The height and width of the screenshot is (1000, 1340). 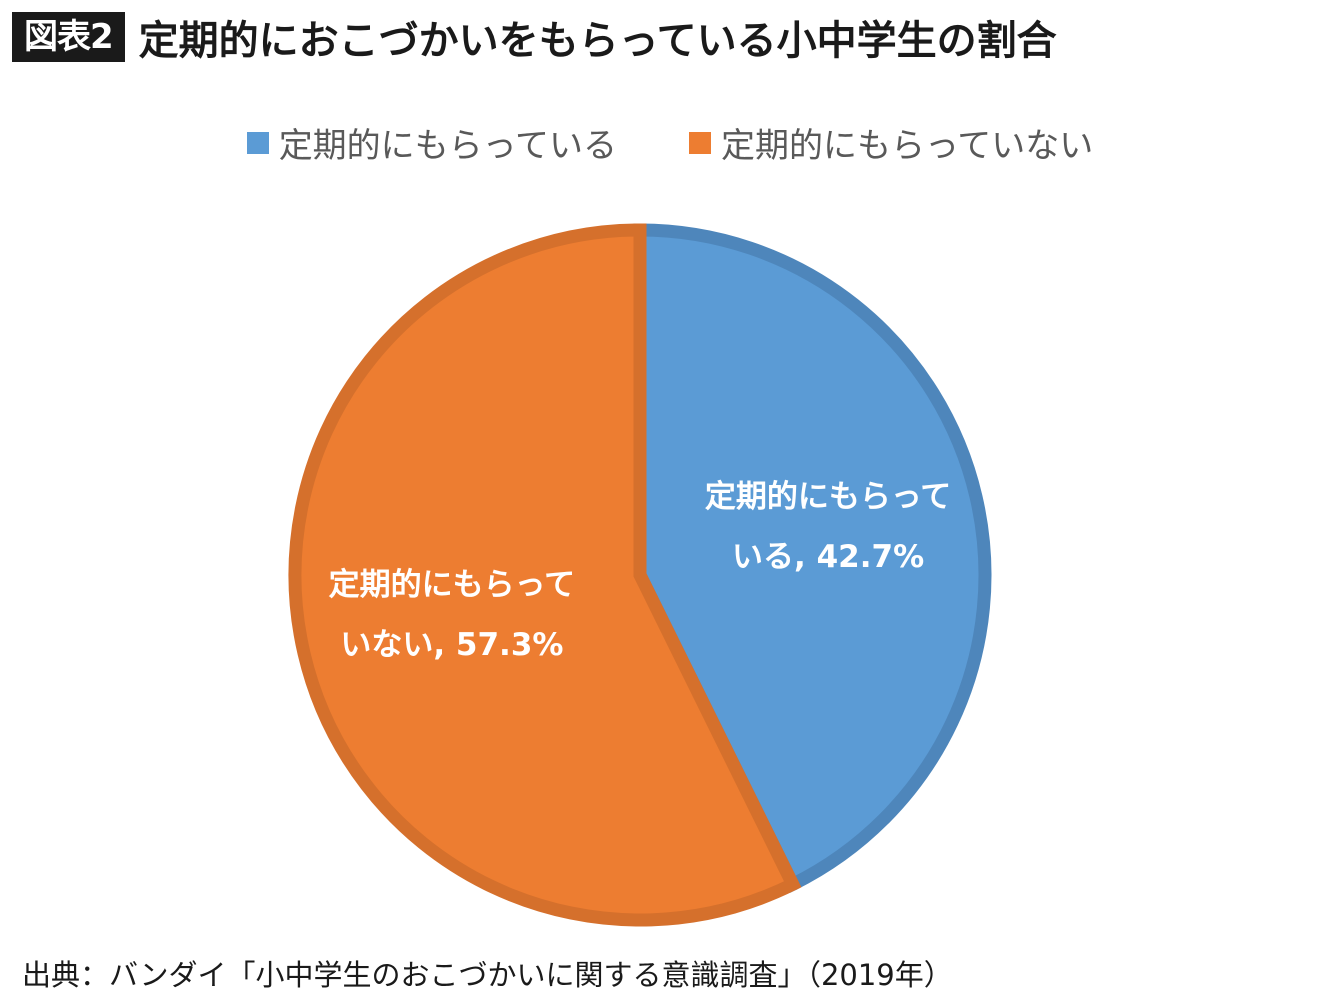 I want to click on data-label-receiving-line2: いる, 42.7%, so click(x=828, y=557).